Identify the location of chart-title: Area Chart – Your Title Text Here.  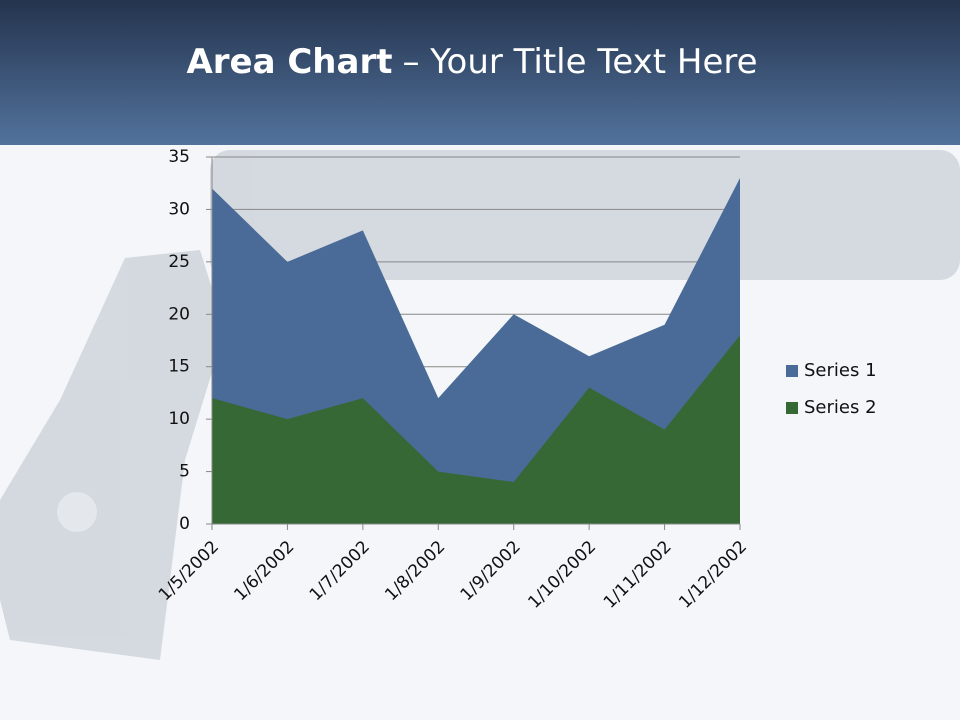
(471, 62).